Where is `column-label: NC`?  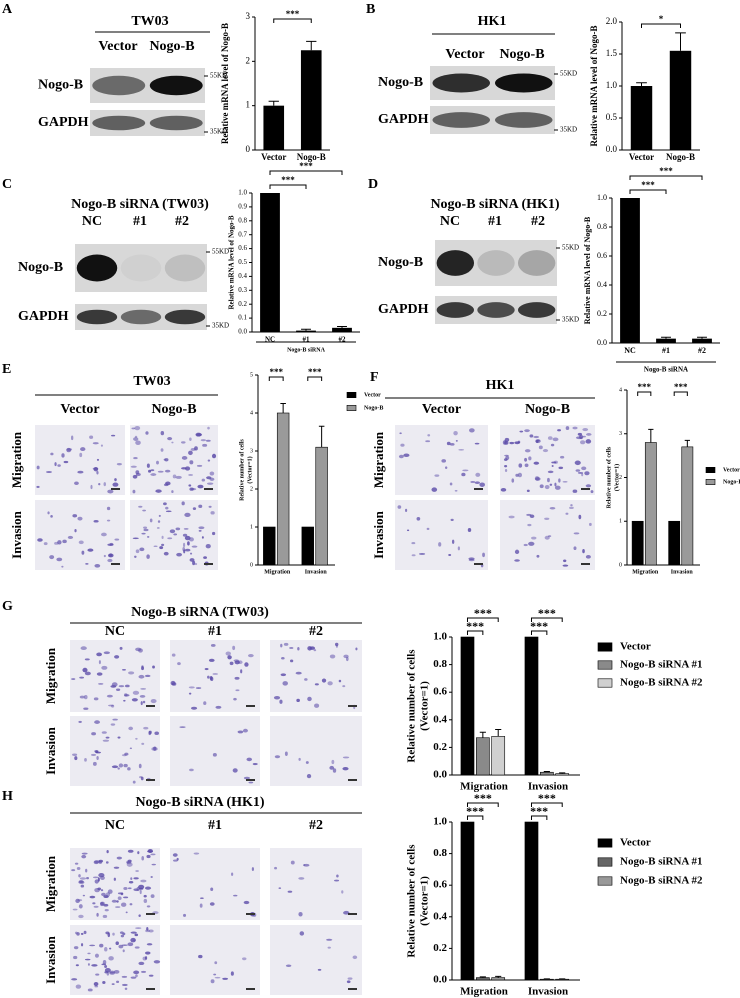
column-label: NC is located at coordinates (115, 825).